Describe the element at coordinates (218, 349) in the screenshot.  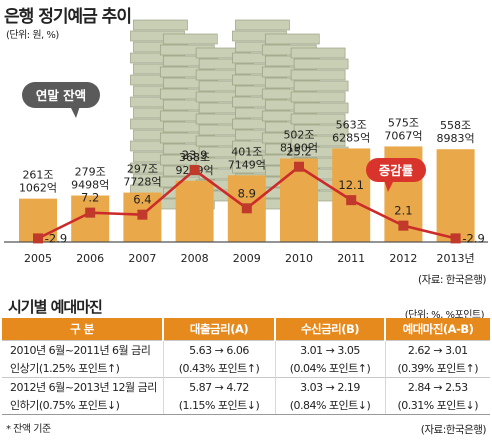
I see `loan-cell: 5.63 → 6.06` at that location.